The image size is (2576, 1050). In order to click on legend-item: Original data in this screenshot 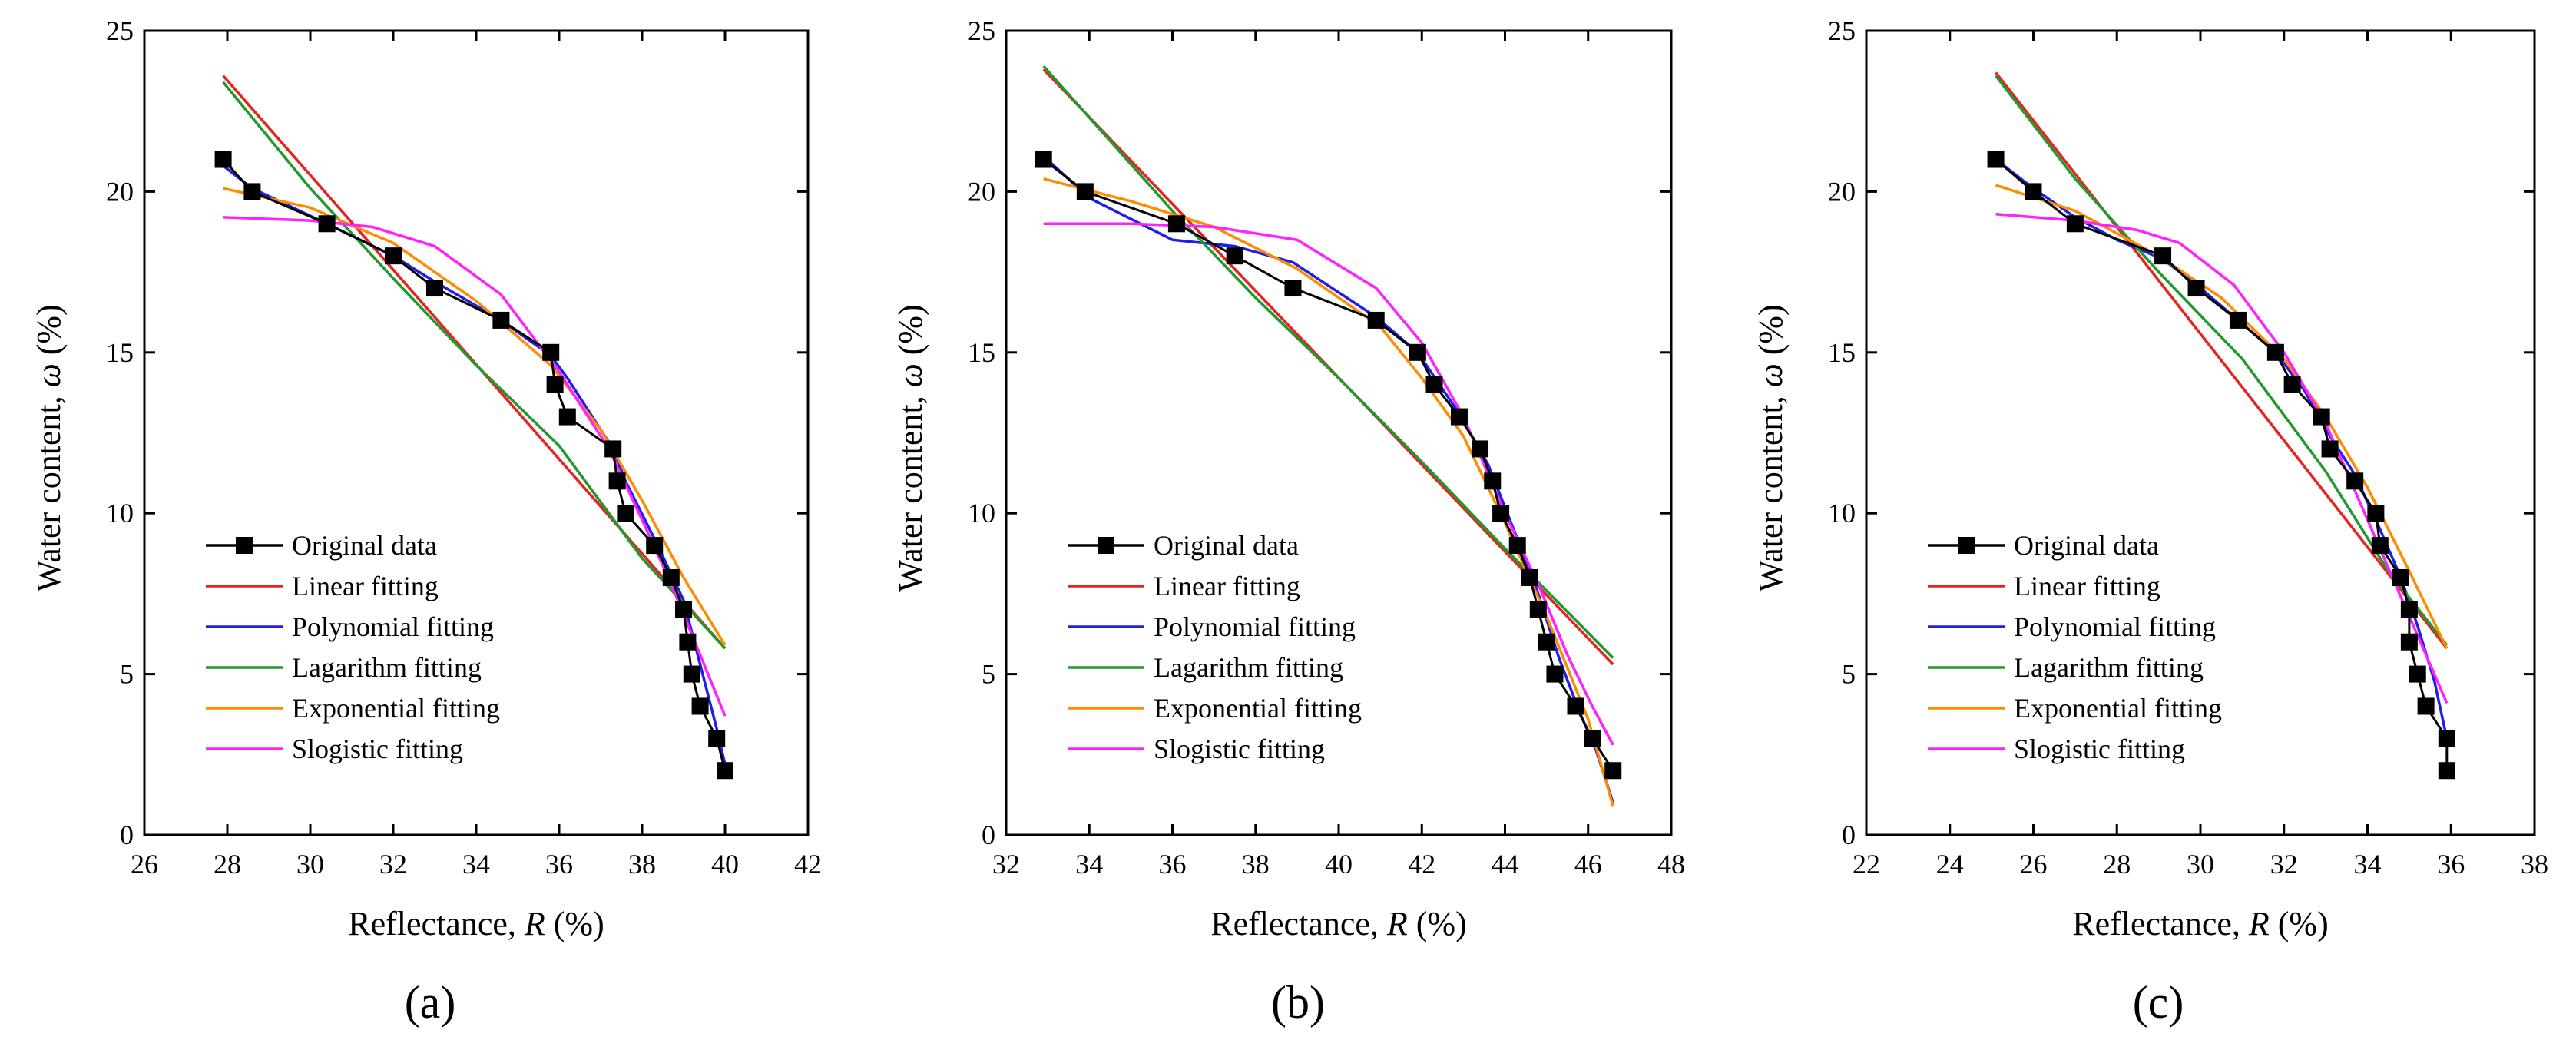, I will do `click(321, 545)`.